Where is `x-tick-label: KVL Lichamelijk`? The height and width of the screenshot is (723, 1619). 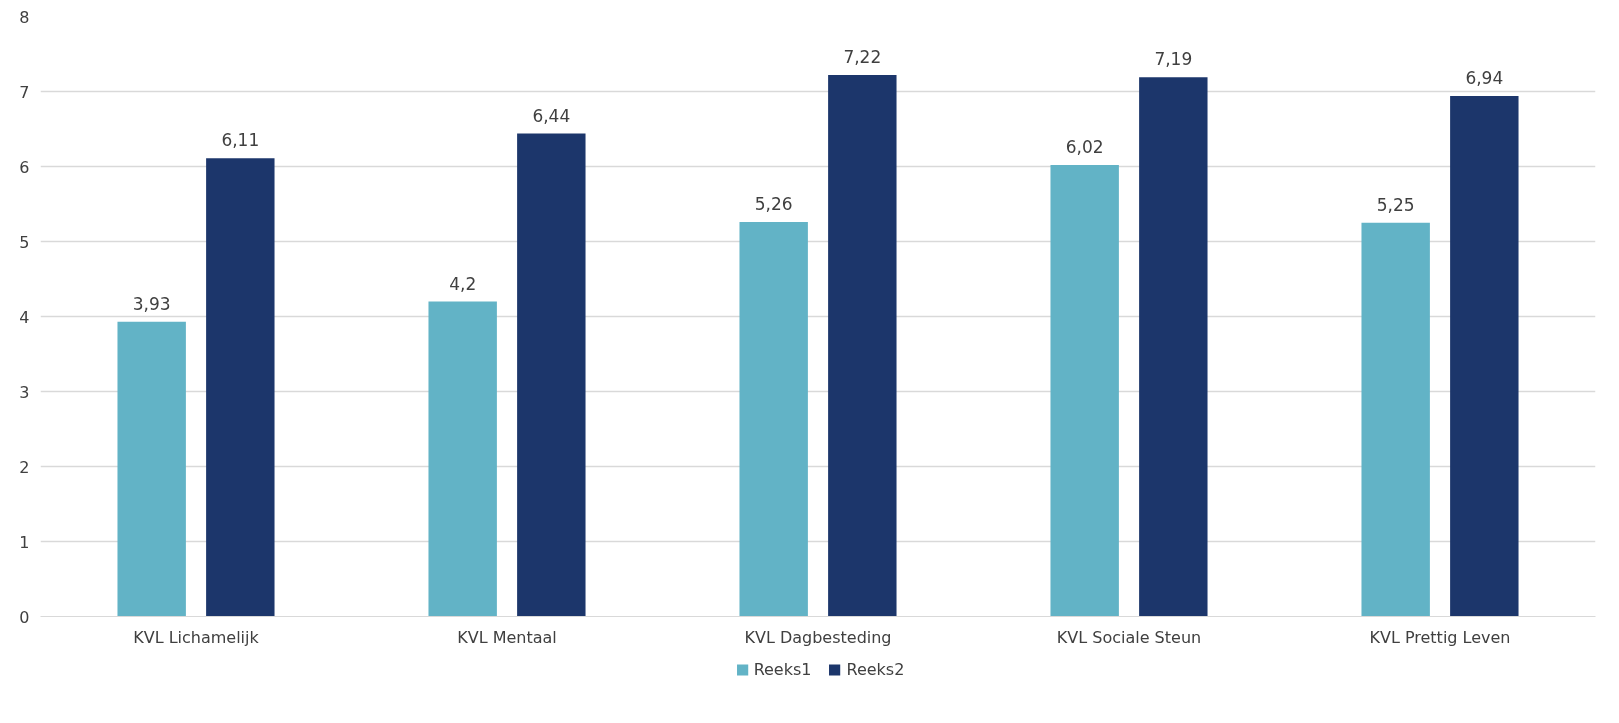 x-tick-label: KVL Lichamelijk is located at coordinates (196, 637).